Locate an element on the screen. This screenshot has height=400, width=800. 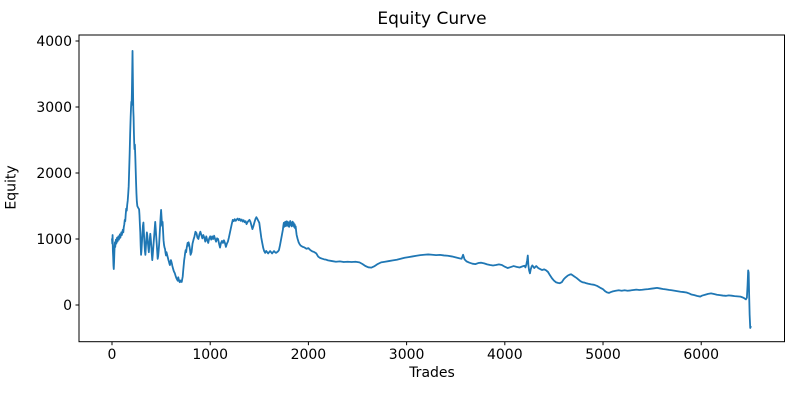
x-tick-label: 1000 is located at coordinates (210, 355).